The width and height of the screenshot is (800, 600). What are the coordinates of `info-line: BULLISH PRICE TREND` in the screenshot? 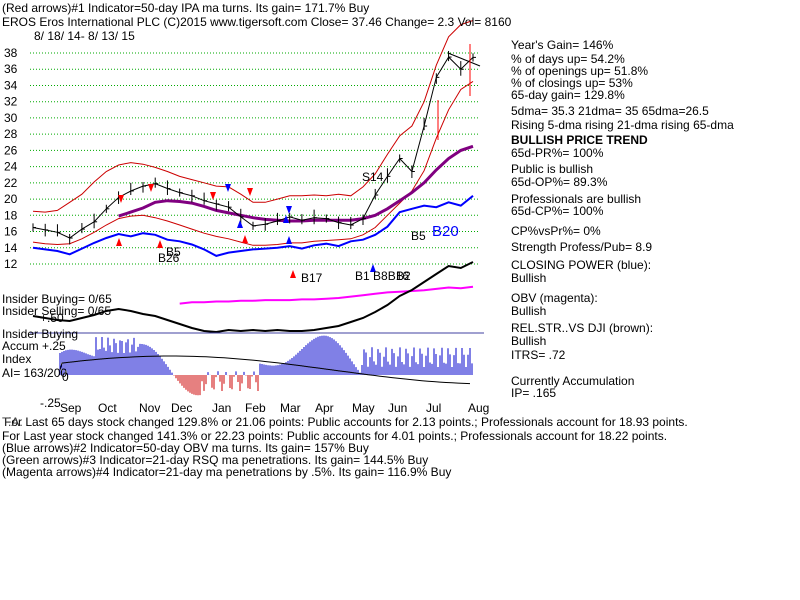 It's located at (579, 140).